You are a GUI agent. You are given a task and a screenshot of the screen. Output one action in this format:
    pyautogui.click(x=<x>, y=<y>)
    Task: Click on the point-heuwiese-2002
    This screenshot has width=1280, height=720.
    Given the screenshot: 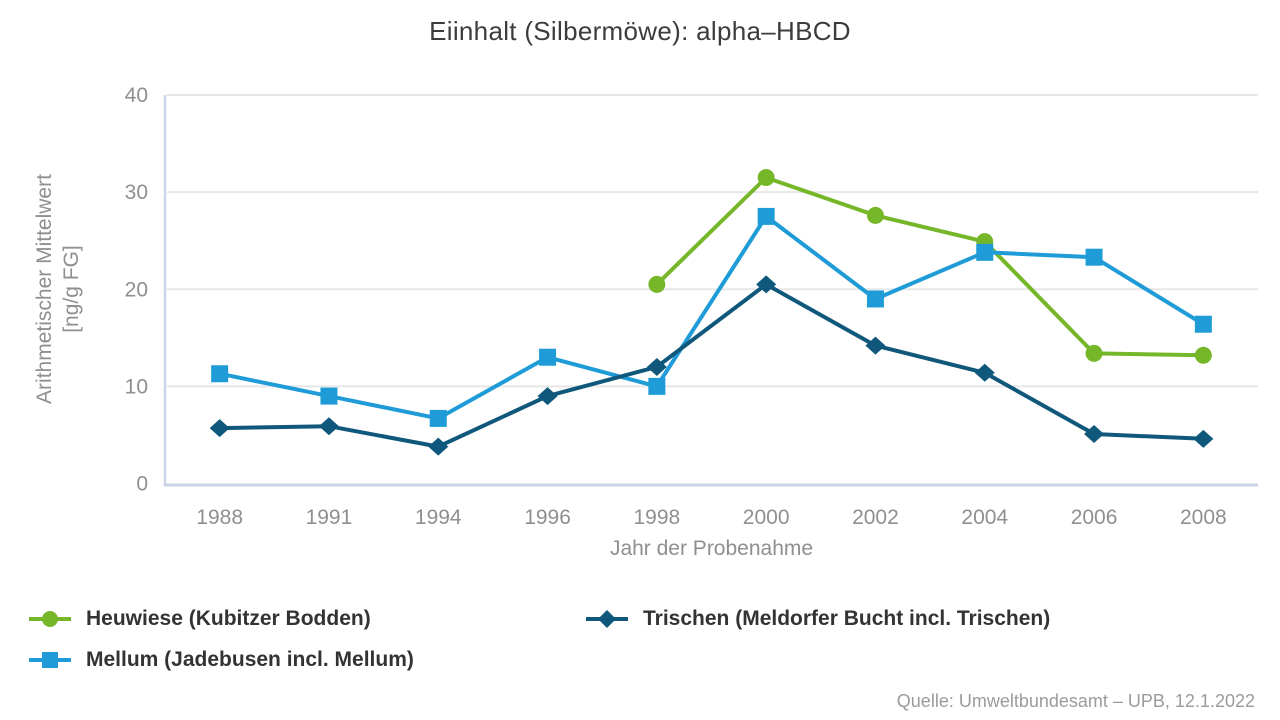 What is the action you would take?
    pyautogui.click(x=875, y=215)
    